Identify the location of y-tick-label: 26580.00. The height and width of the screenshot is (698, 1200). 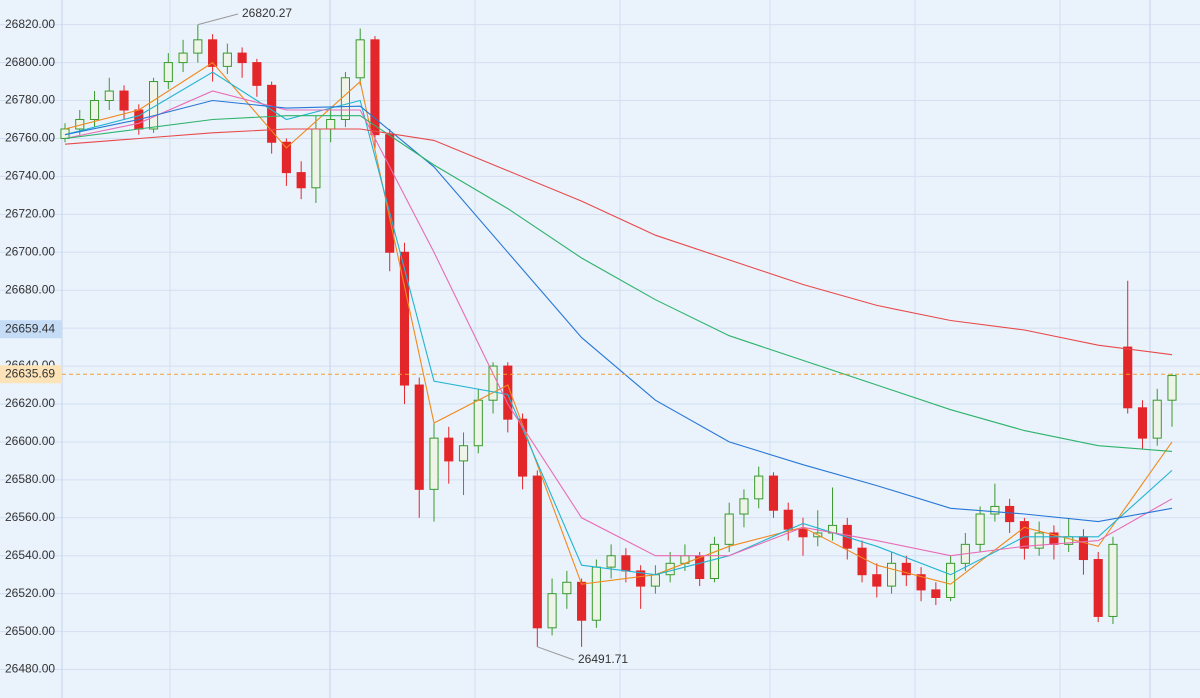
(30, 479).